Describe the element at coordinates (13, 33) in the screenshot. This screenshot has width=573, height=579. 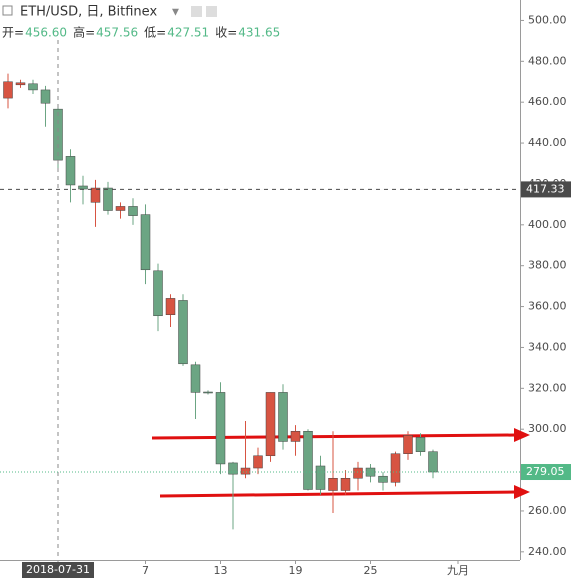
I see `legend-label: 开=` at that location.